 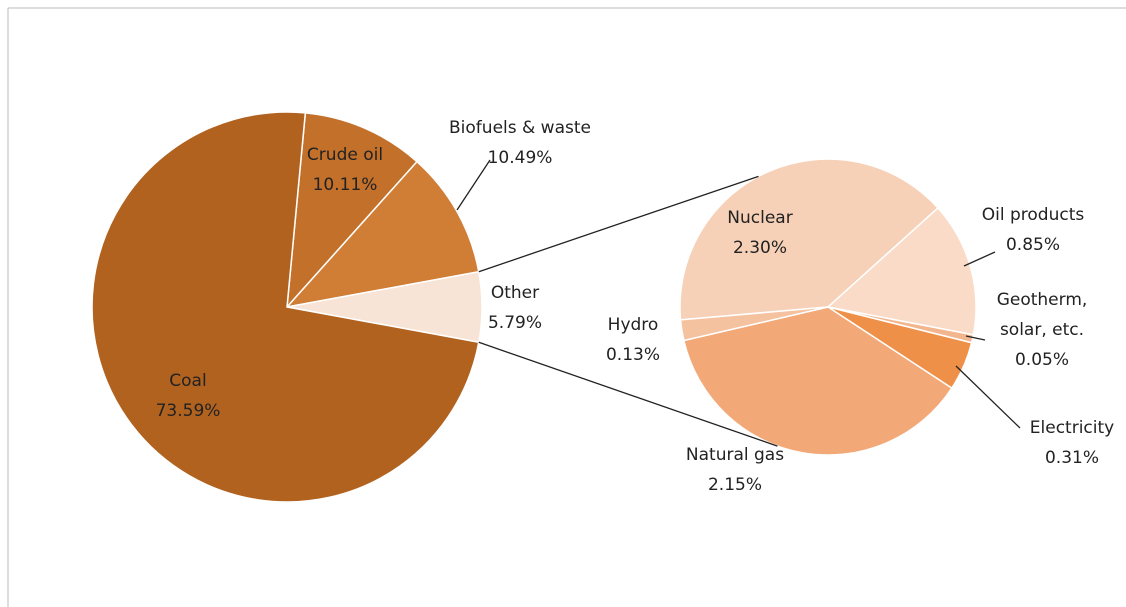 What do you see at coordinates (520, 128) in the screenshot?
I see `label-name: Biofuels & waste` at bounding box center [520, 128].